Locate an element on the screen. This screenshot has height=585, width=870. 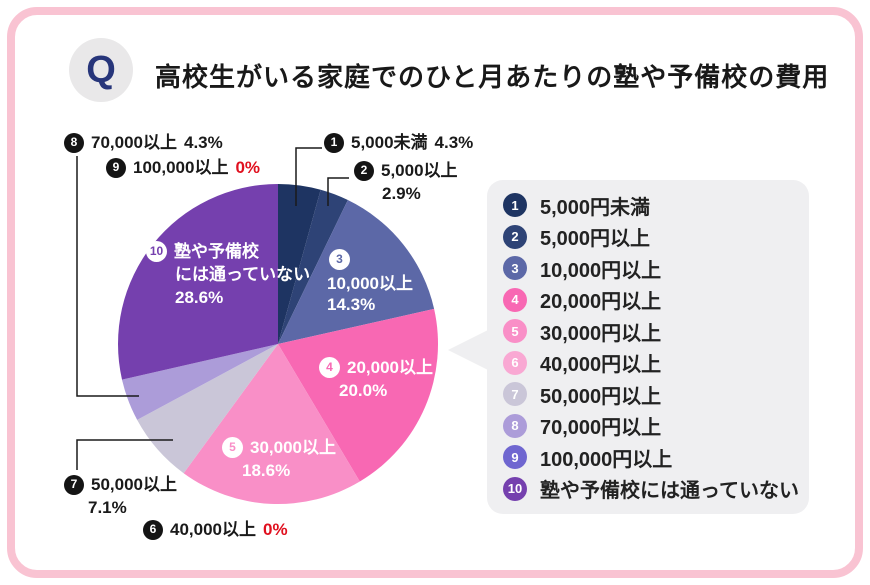
legend-label-6: 40,000円以上 is located at coordinates (601, 365).